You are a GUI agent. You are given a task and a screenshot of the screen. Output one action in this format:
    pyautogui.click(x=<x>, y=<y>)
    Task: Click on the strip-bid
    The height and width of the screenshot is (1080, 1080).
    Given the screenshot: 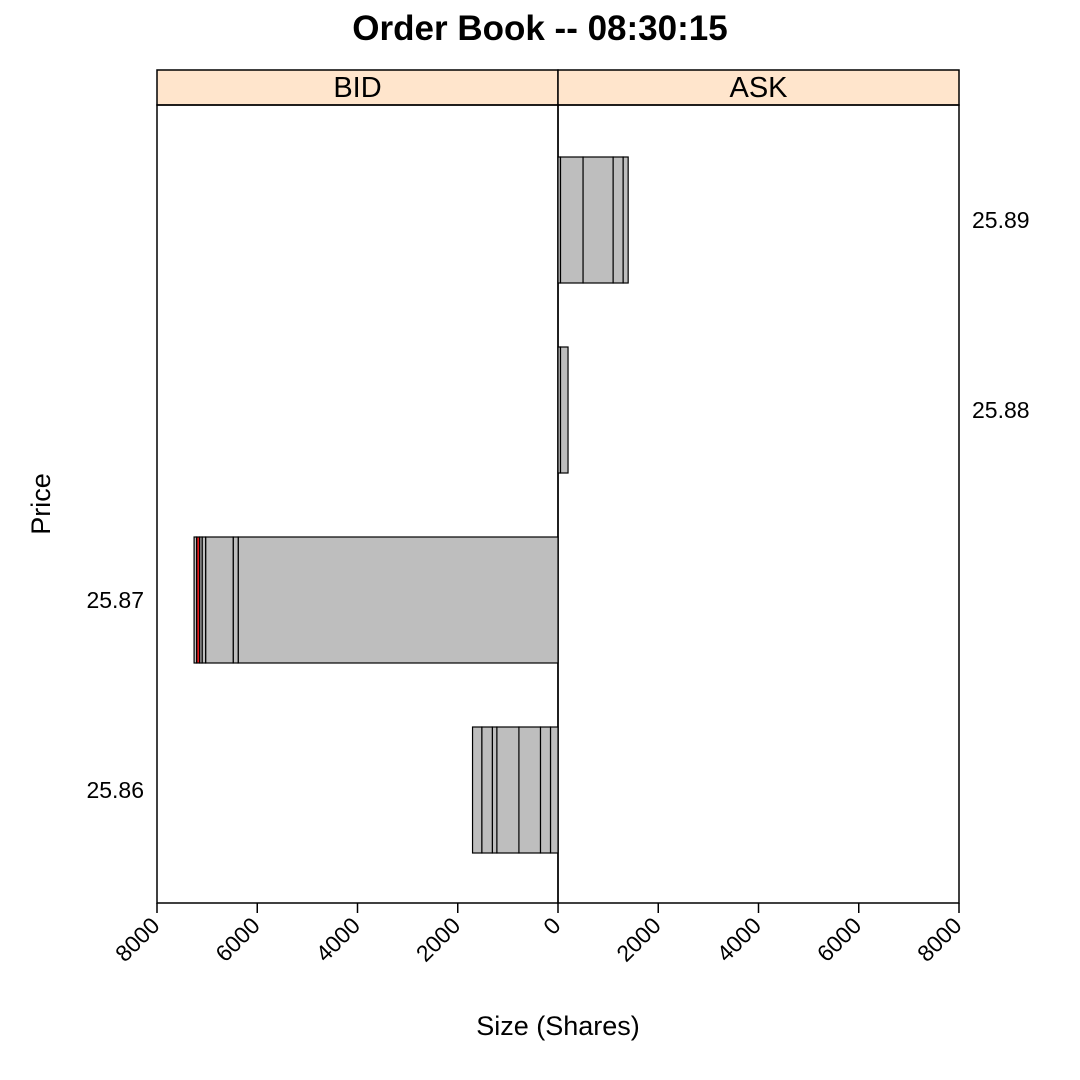 What is the action you would take?
    pyautogui.click(x=357, y=87)
    